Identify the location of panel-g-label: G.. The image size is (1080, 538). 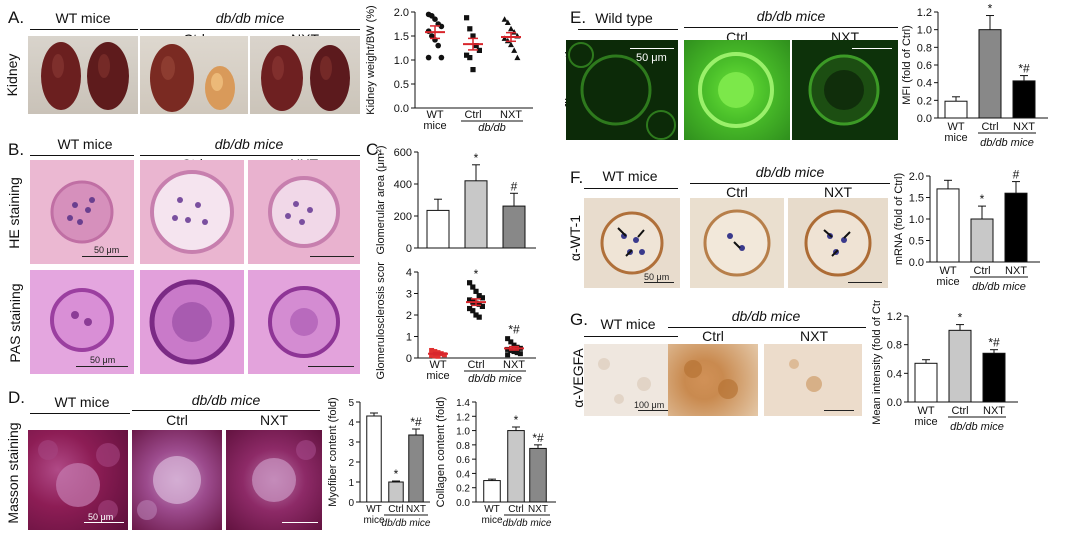
(579, 319).